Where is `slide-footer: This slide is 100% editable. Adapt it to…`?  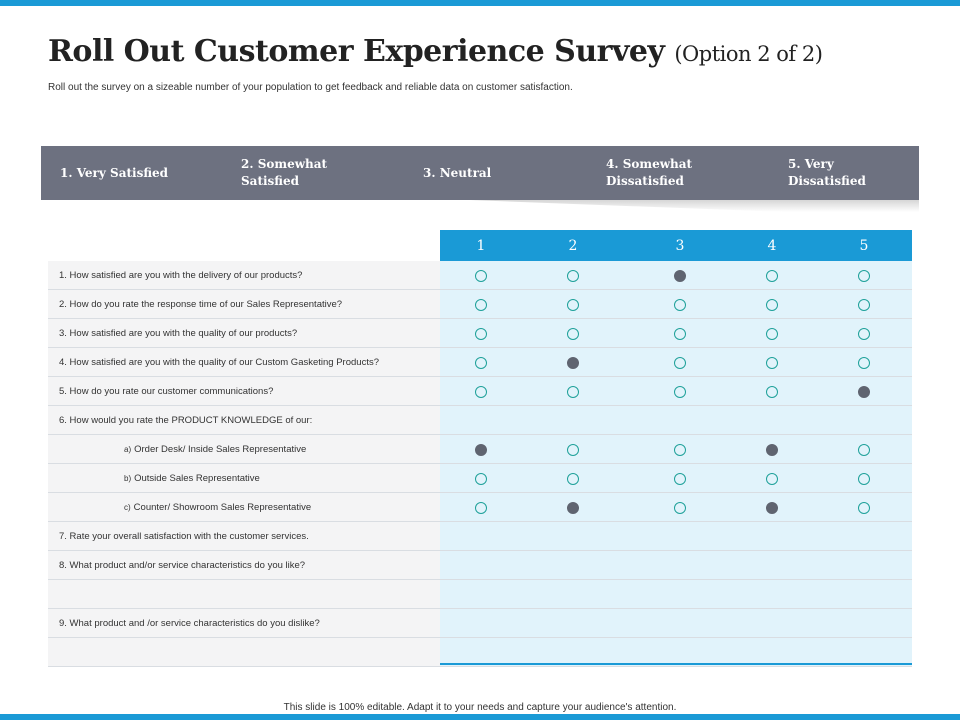 slide-footer: This slide is 100% editable. Adapt it to… is located at coordinates (480, 707).